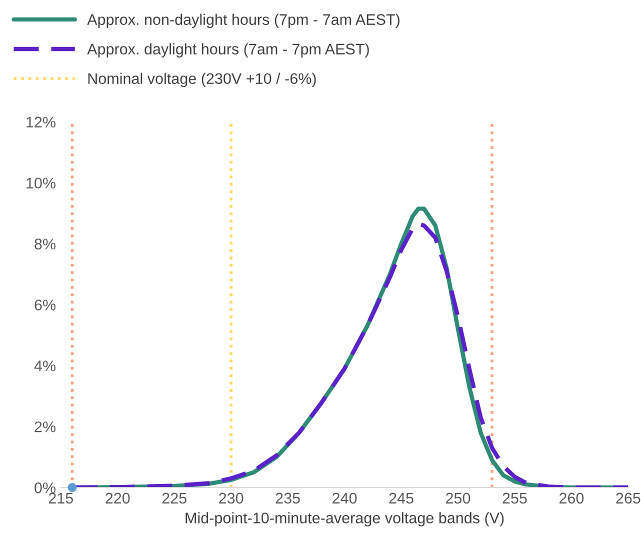 The height and width of the screenshot is (554, 641). I want to click on x-axis-title: Mid-point-10-minute-average voltage bands (V), so click(345, 519).